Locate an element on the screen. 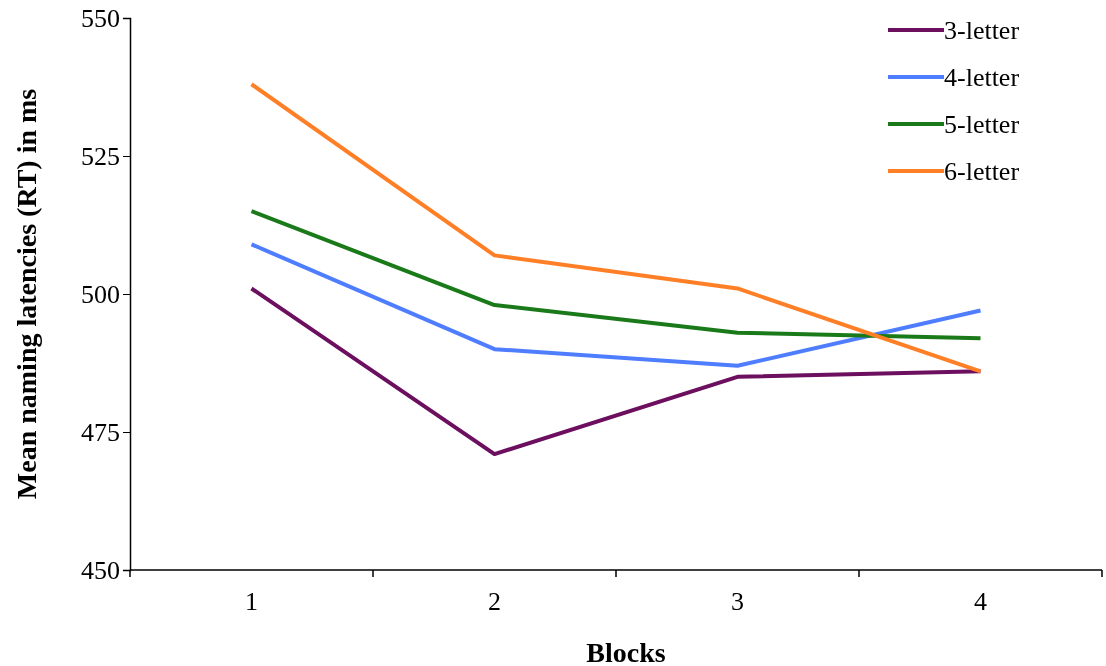 The height and width of the screenshot is (666, 1106). y-axis-title: Mean naming latencies (RT) in ms is located at coordinates (26, 294).